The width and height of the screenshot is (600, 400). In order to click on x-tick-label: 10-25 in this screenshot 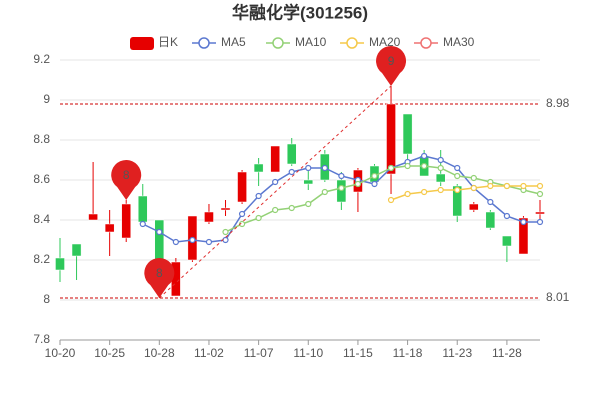, I will do `click(109, 353)`.